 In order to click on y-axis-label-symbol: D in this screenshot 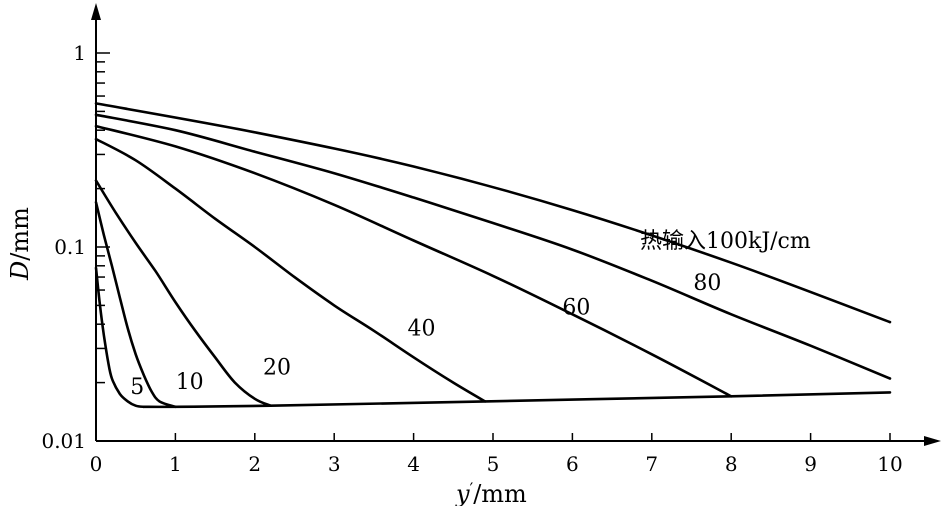, I will do `click(20, 271)`.